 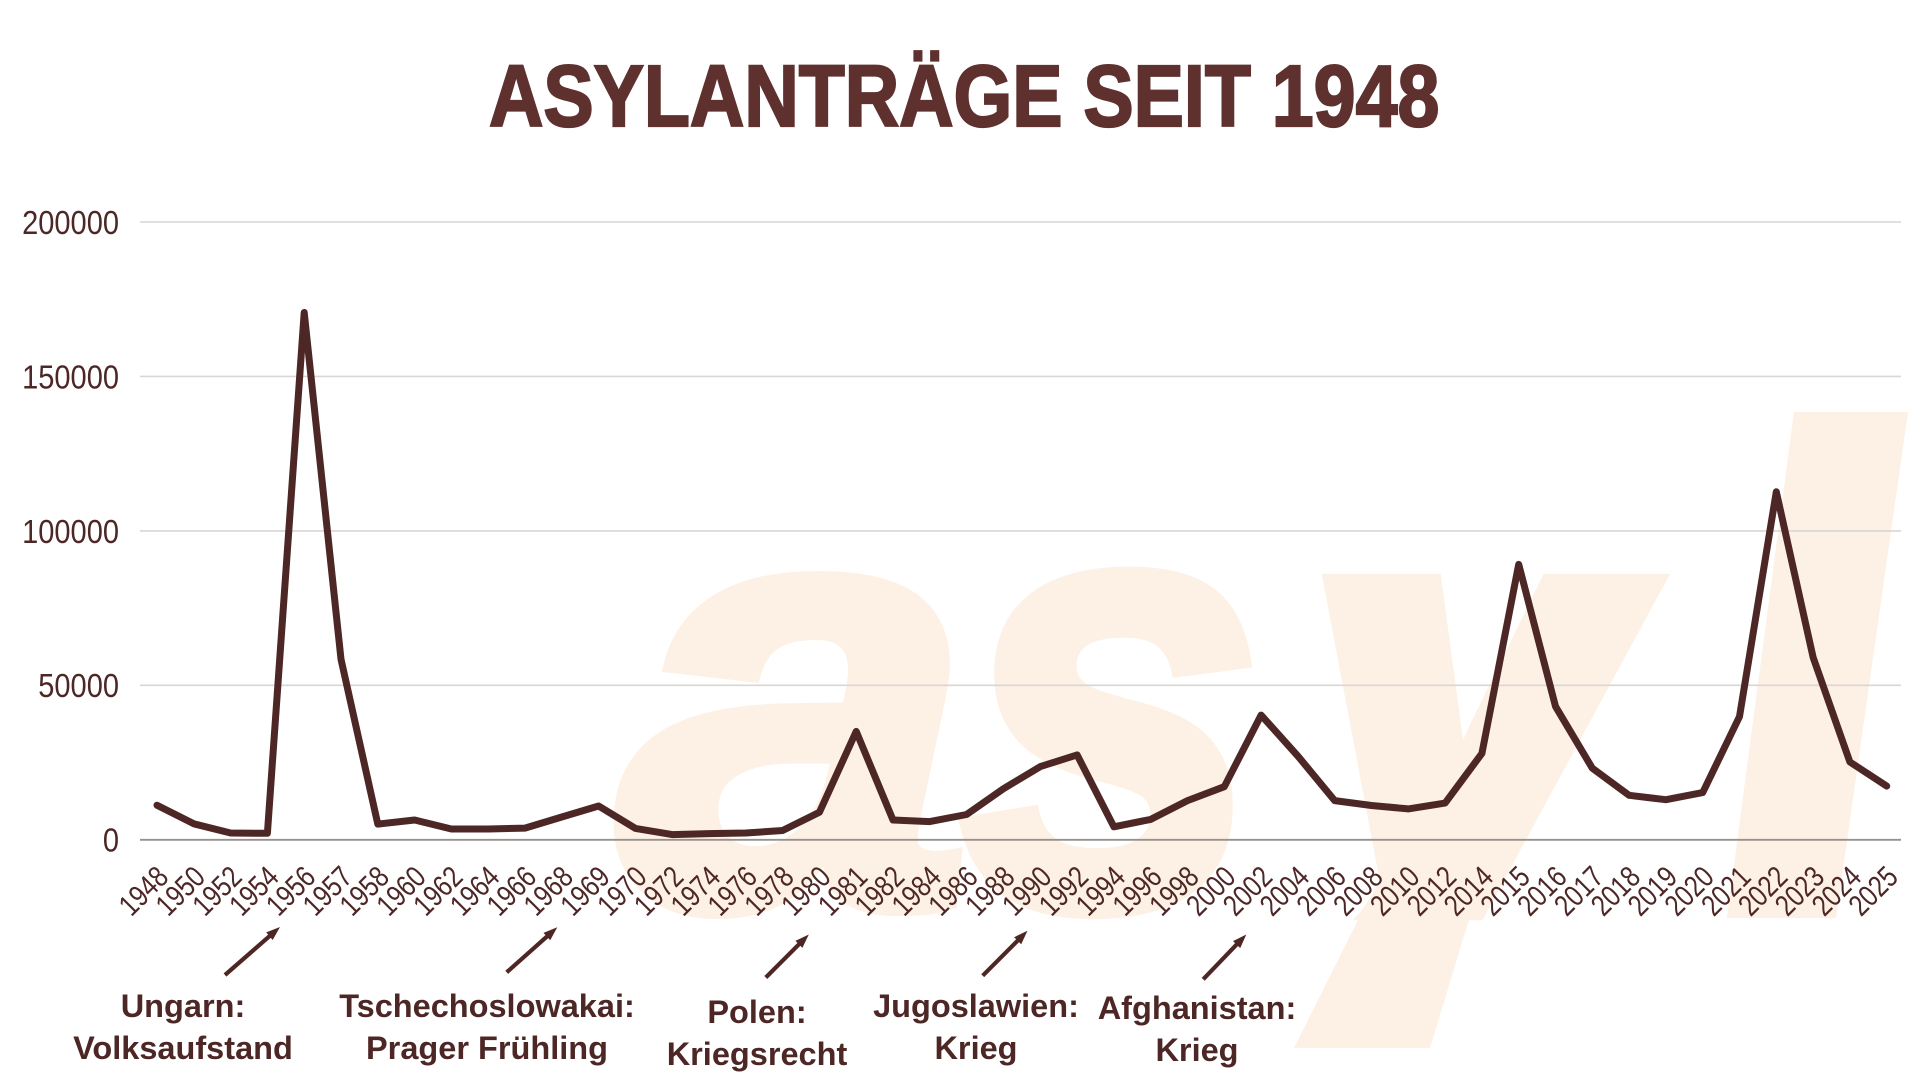 I want to click on svg-text: 150000, so click(x=70, y=377).